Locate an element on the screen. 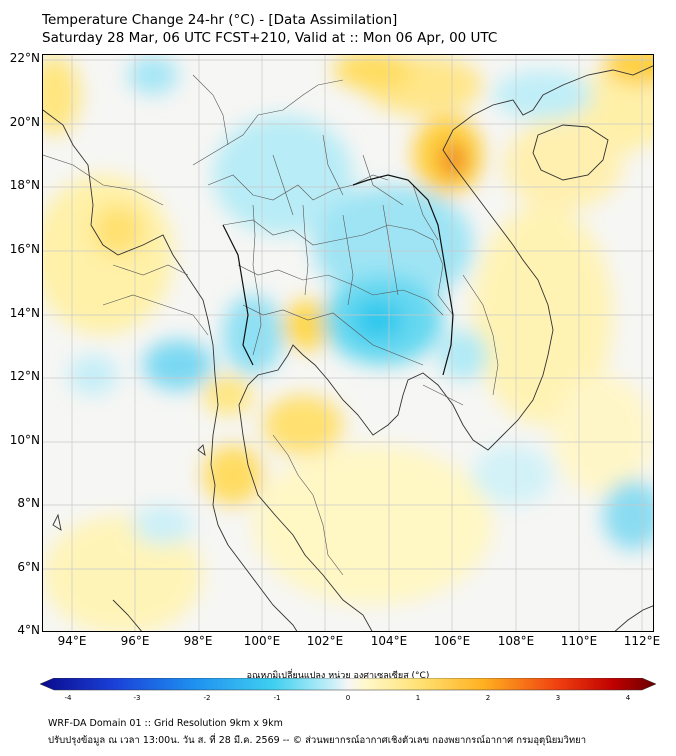 This screenshot has width=676, height=756. lon-label-96e: 96°E is located at coordinates (135, 641).